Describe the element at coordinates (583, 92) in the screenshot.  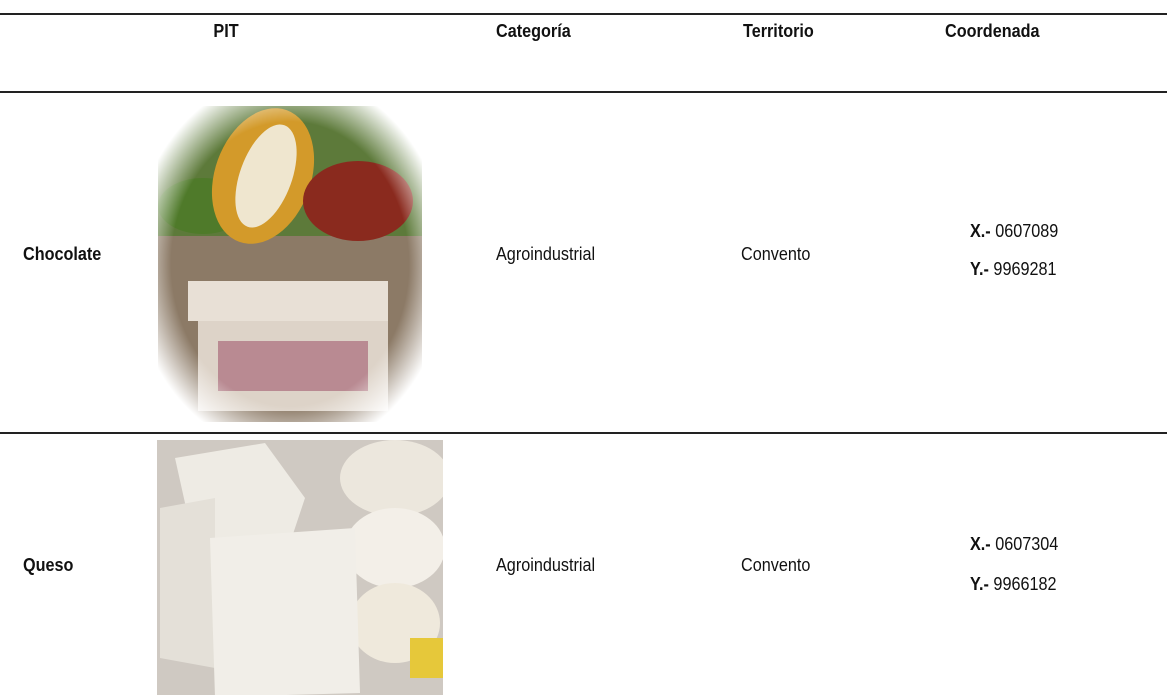
I see `header-rule` at that location.